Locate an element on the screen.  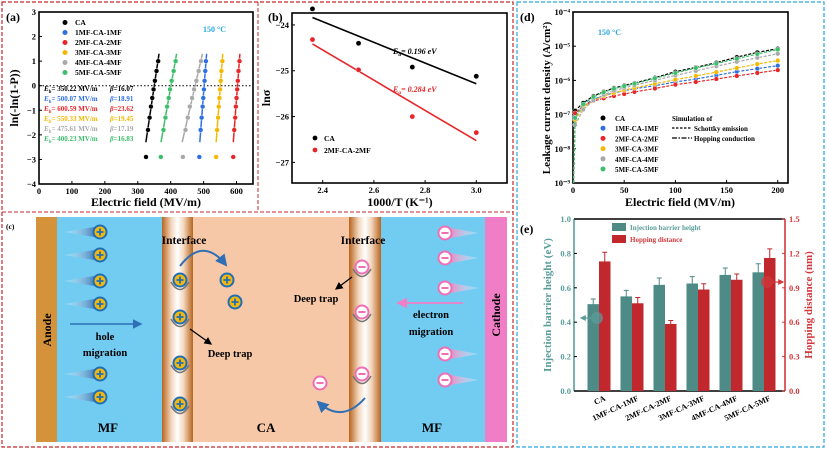
panel-label-b: (b) is located at coordinates (275, 17).